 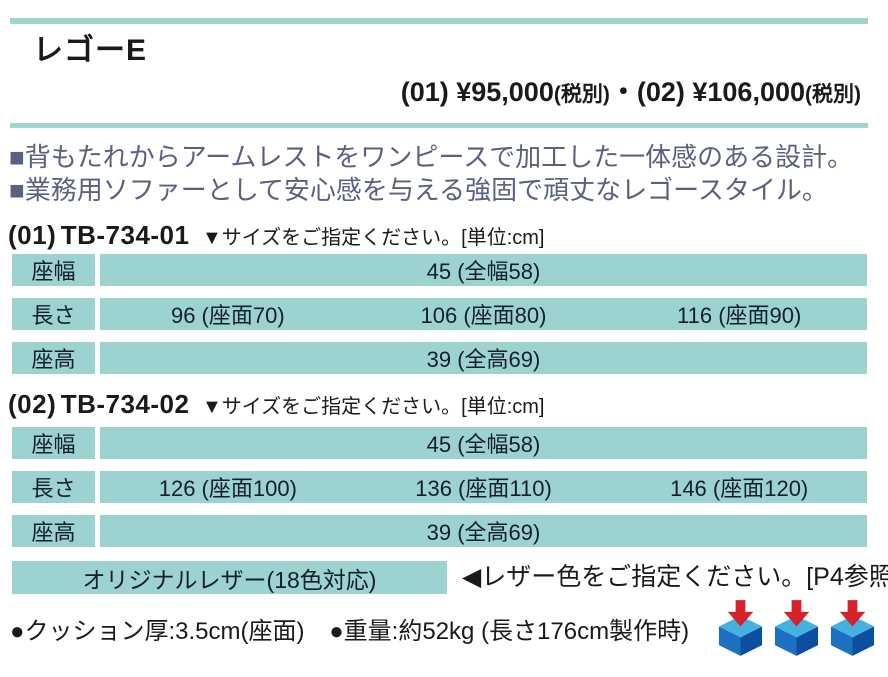 I want to click on section-number: (02), so click(x=32, y=404).